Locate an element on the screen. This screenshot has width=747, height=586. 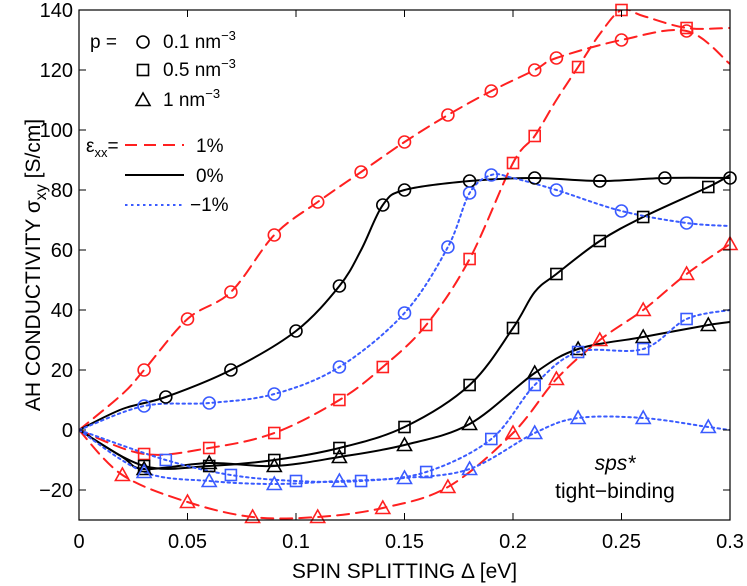
legend-label-density-1-text: 0.1 nm is located at coordinates (192, 42).